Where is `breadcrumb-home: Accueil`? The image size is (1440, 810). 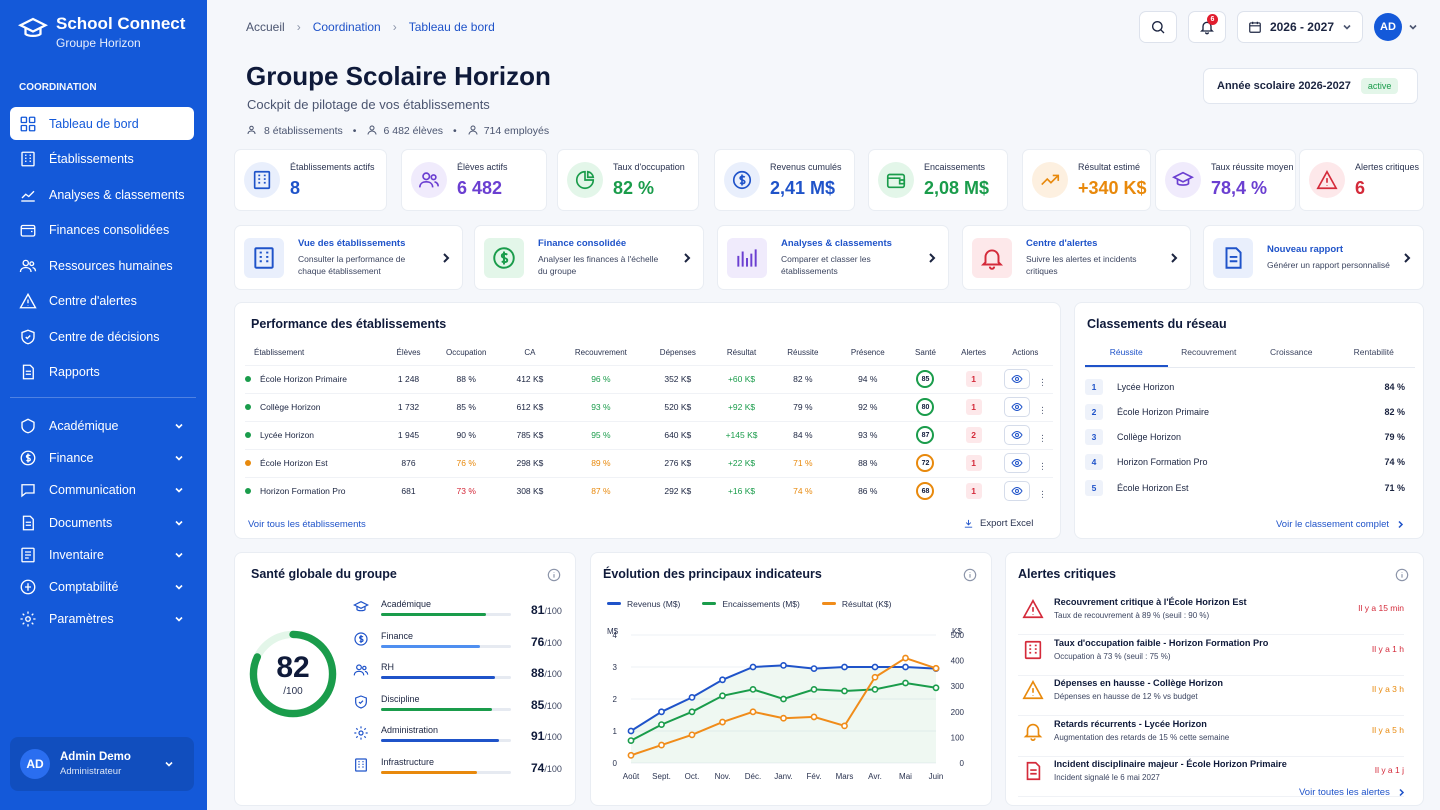
breadcrumb-home: Accueil is located at coordinates (265, 27).